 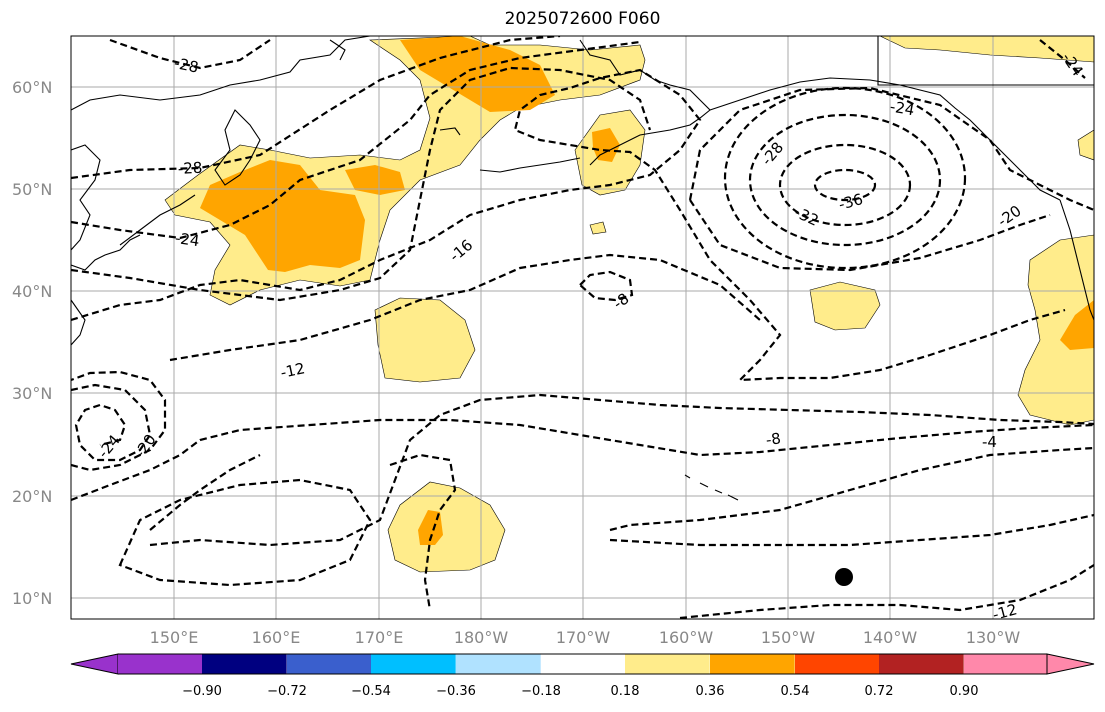 I want to click on contour-minus20-low, so click(x=891, y=149).